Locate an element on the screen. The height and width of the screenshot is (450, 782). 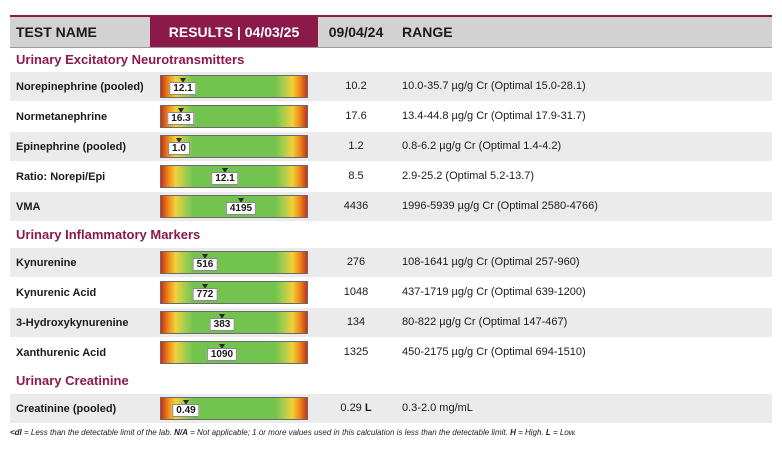
prior-result: 276 is located at coordinates (356, 262).